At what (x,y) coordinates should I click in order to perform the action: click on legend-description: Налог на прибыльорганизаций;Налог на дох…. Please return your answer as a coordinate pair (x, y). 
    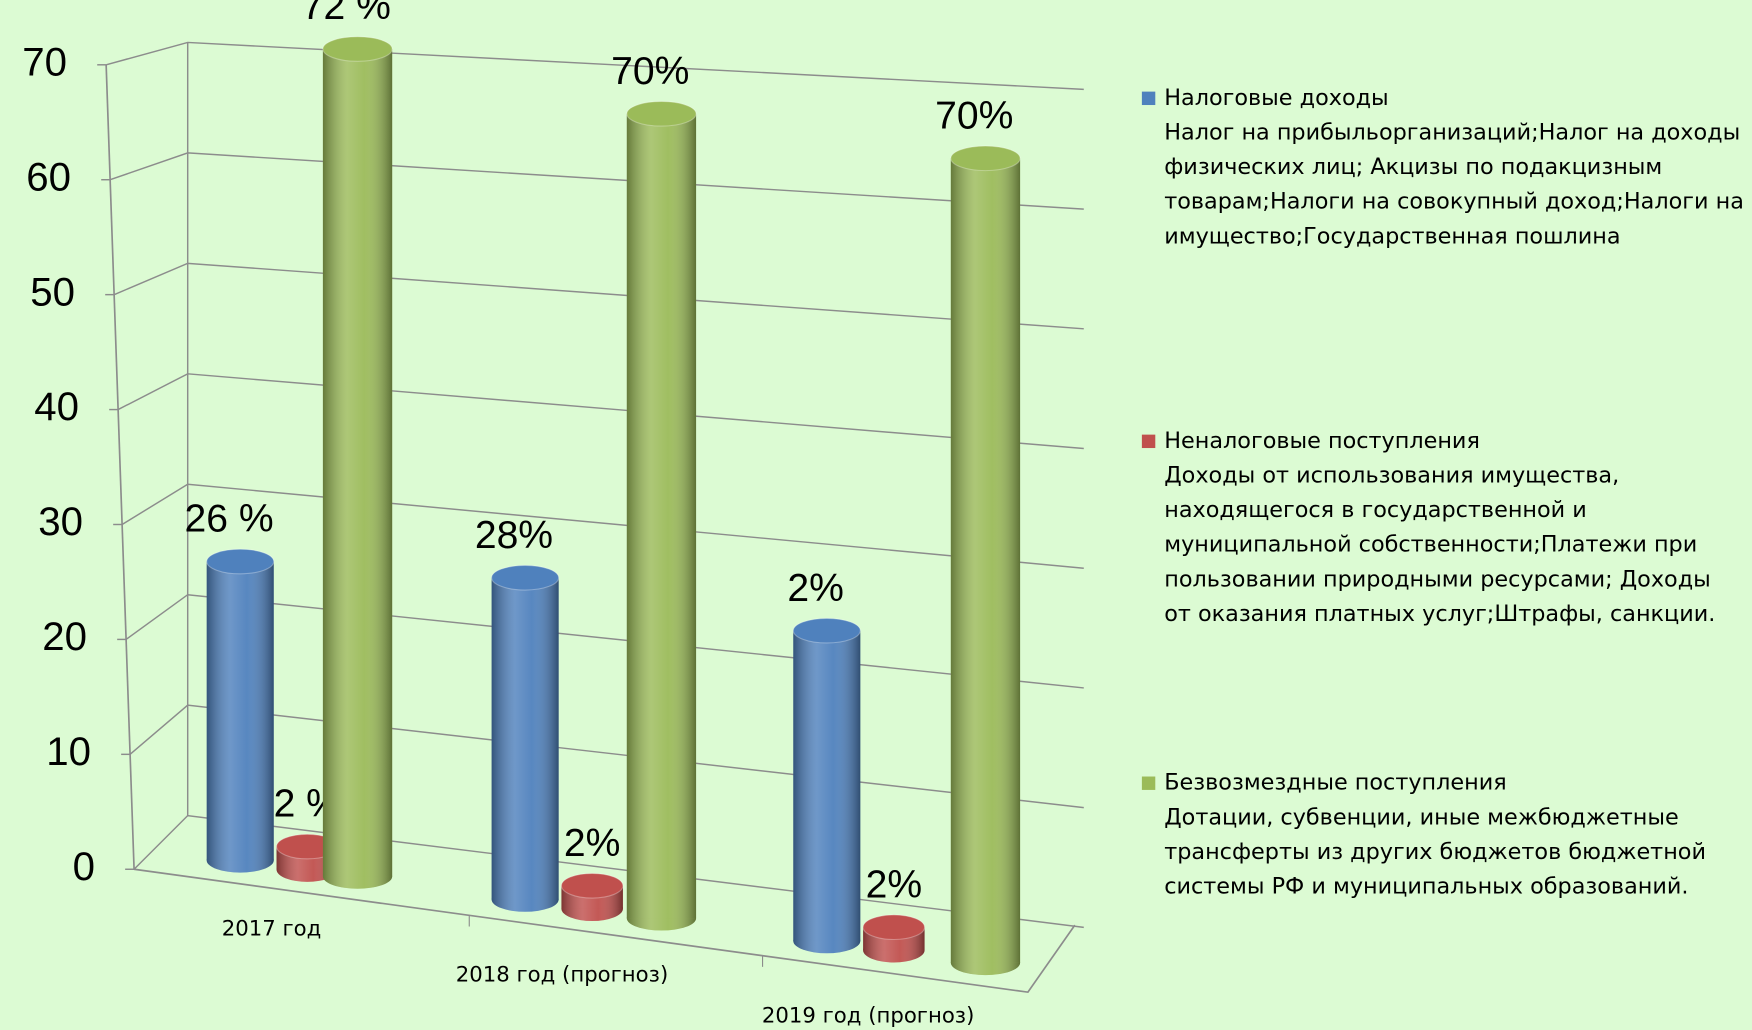
    Looking at the image, I should click on (1452, 132).